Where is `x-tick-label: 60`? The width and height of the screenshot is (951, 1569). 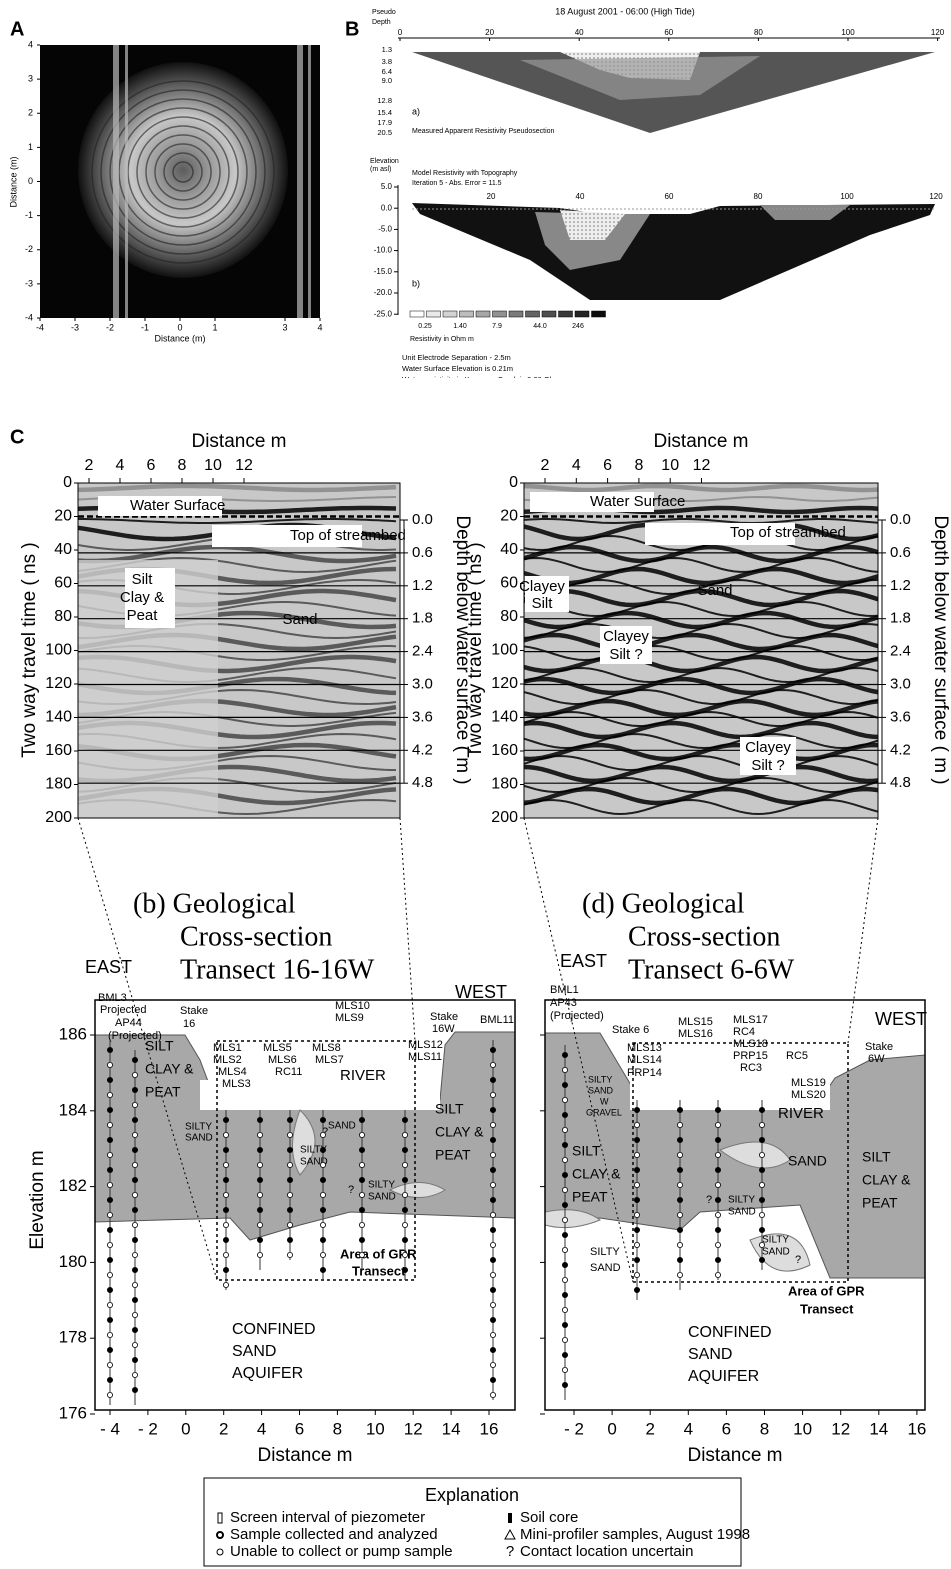 x-tick-label: 60 is located at coordinates (668, 32).